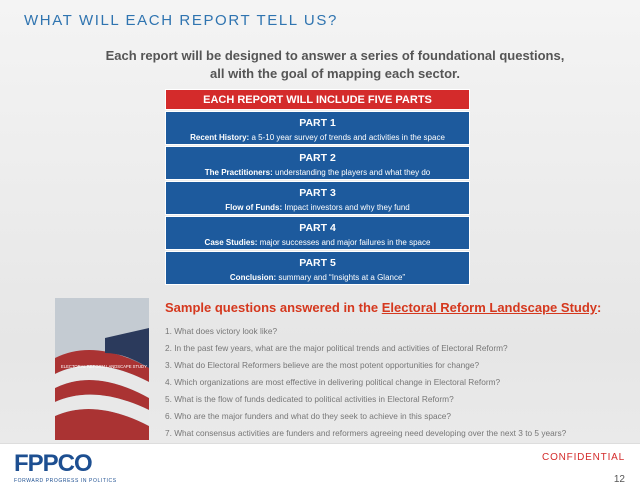 Image resolution: width=640 pixels, height=495 pixels. What do you see at coordinates (599, 307) in the screenshot?
I see `heading-colon: :` at bounding box center [599, 307].